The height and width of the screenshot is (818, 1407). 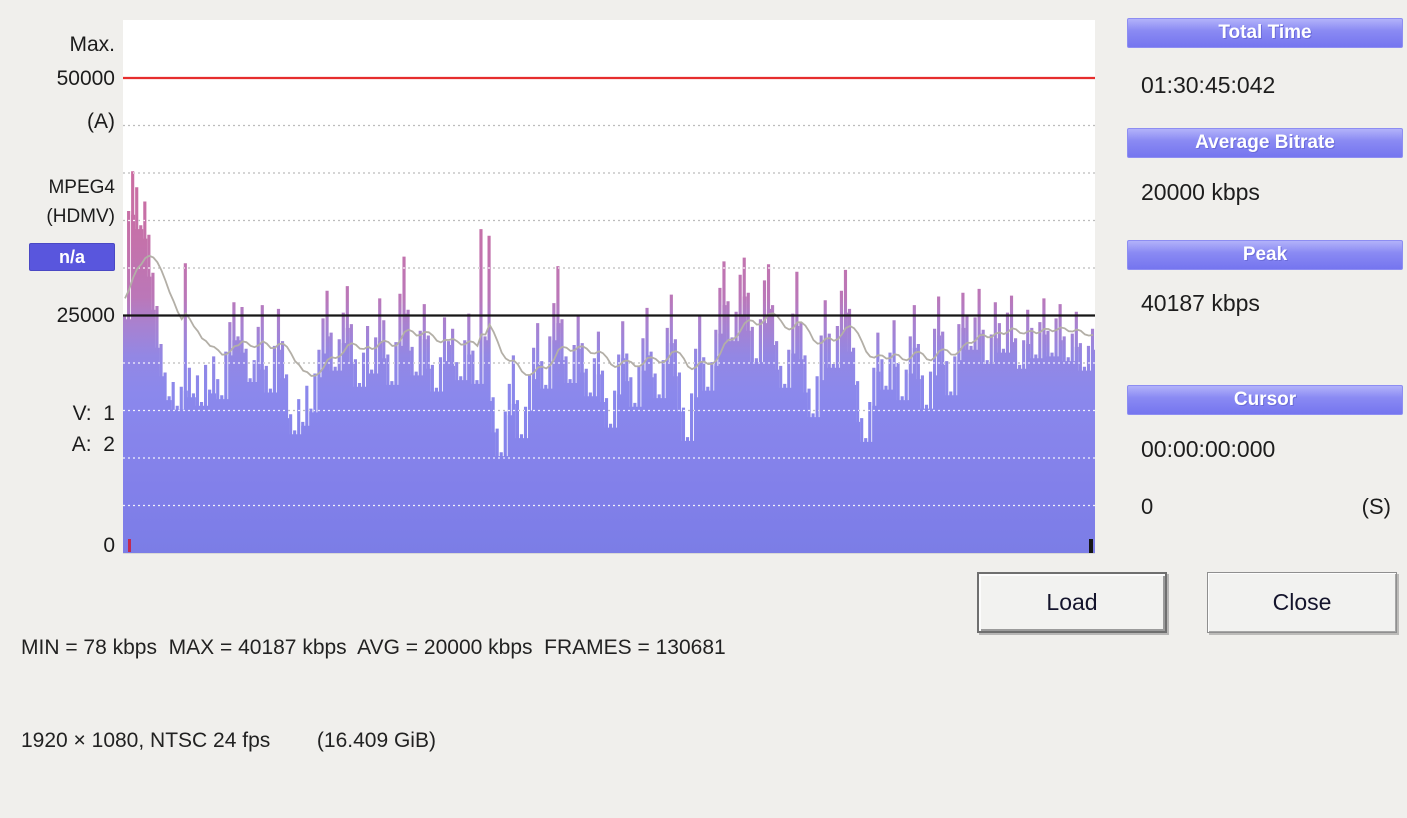 What do you see at coordinates (72, 257) in the screenshot?
I see `quality-badge: n/a` at bounding box center [72, 257].